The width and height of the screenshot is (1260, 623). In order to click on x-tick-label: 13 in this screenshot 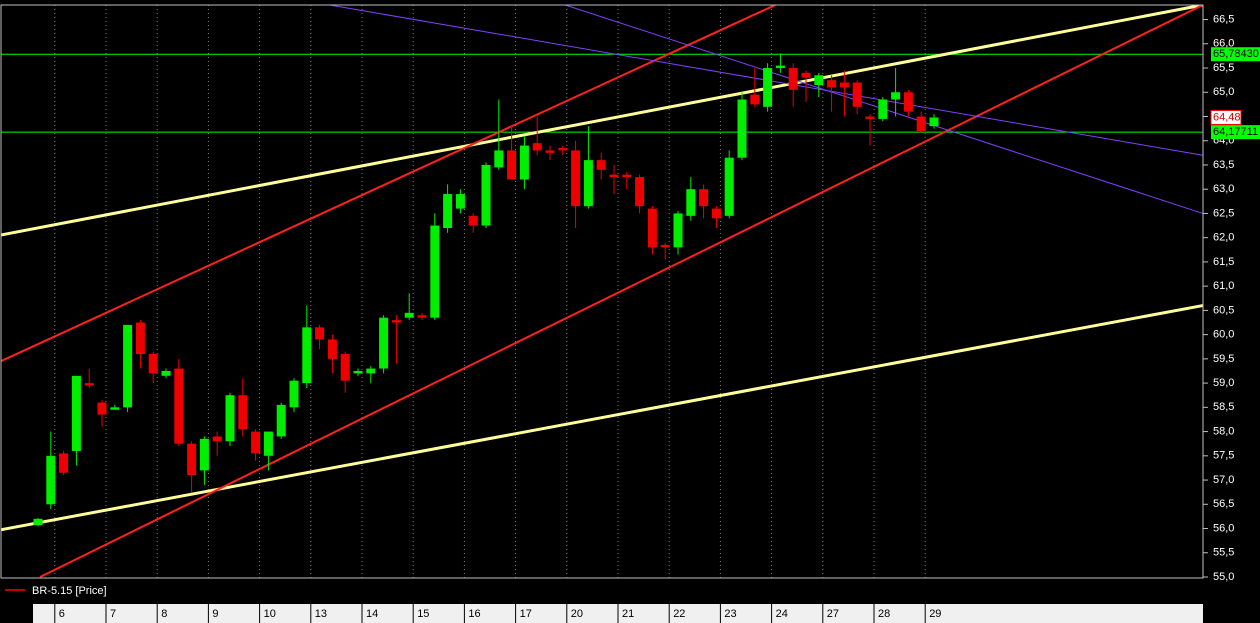, I will do `click(321, 614)`.